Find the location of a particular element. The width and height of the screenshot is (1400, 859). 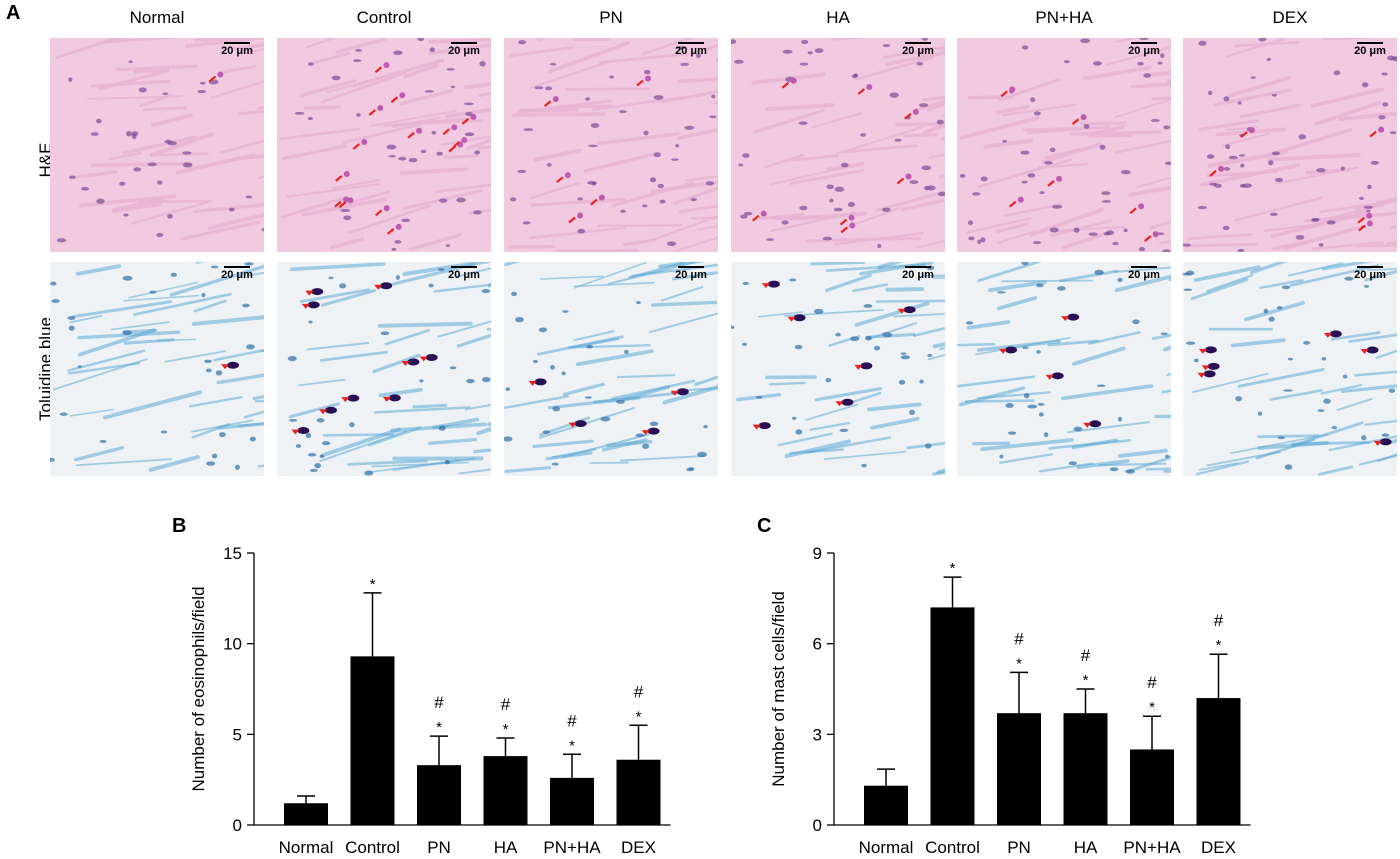

micrograph-tb-pn: 20 μm is located at coordinates (611, 369).